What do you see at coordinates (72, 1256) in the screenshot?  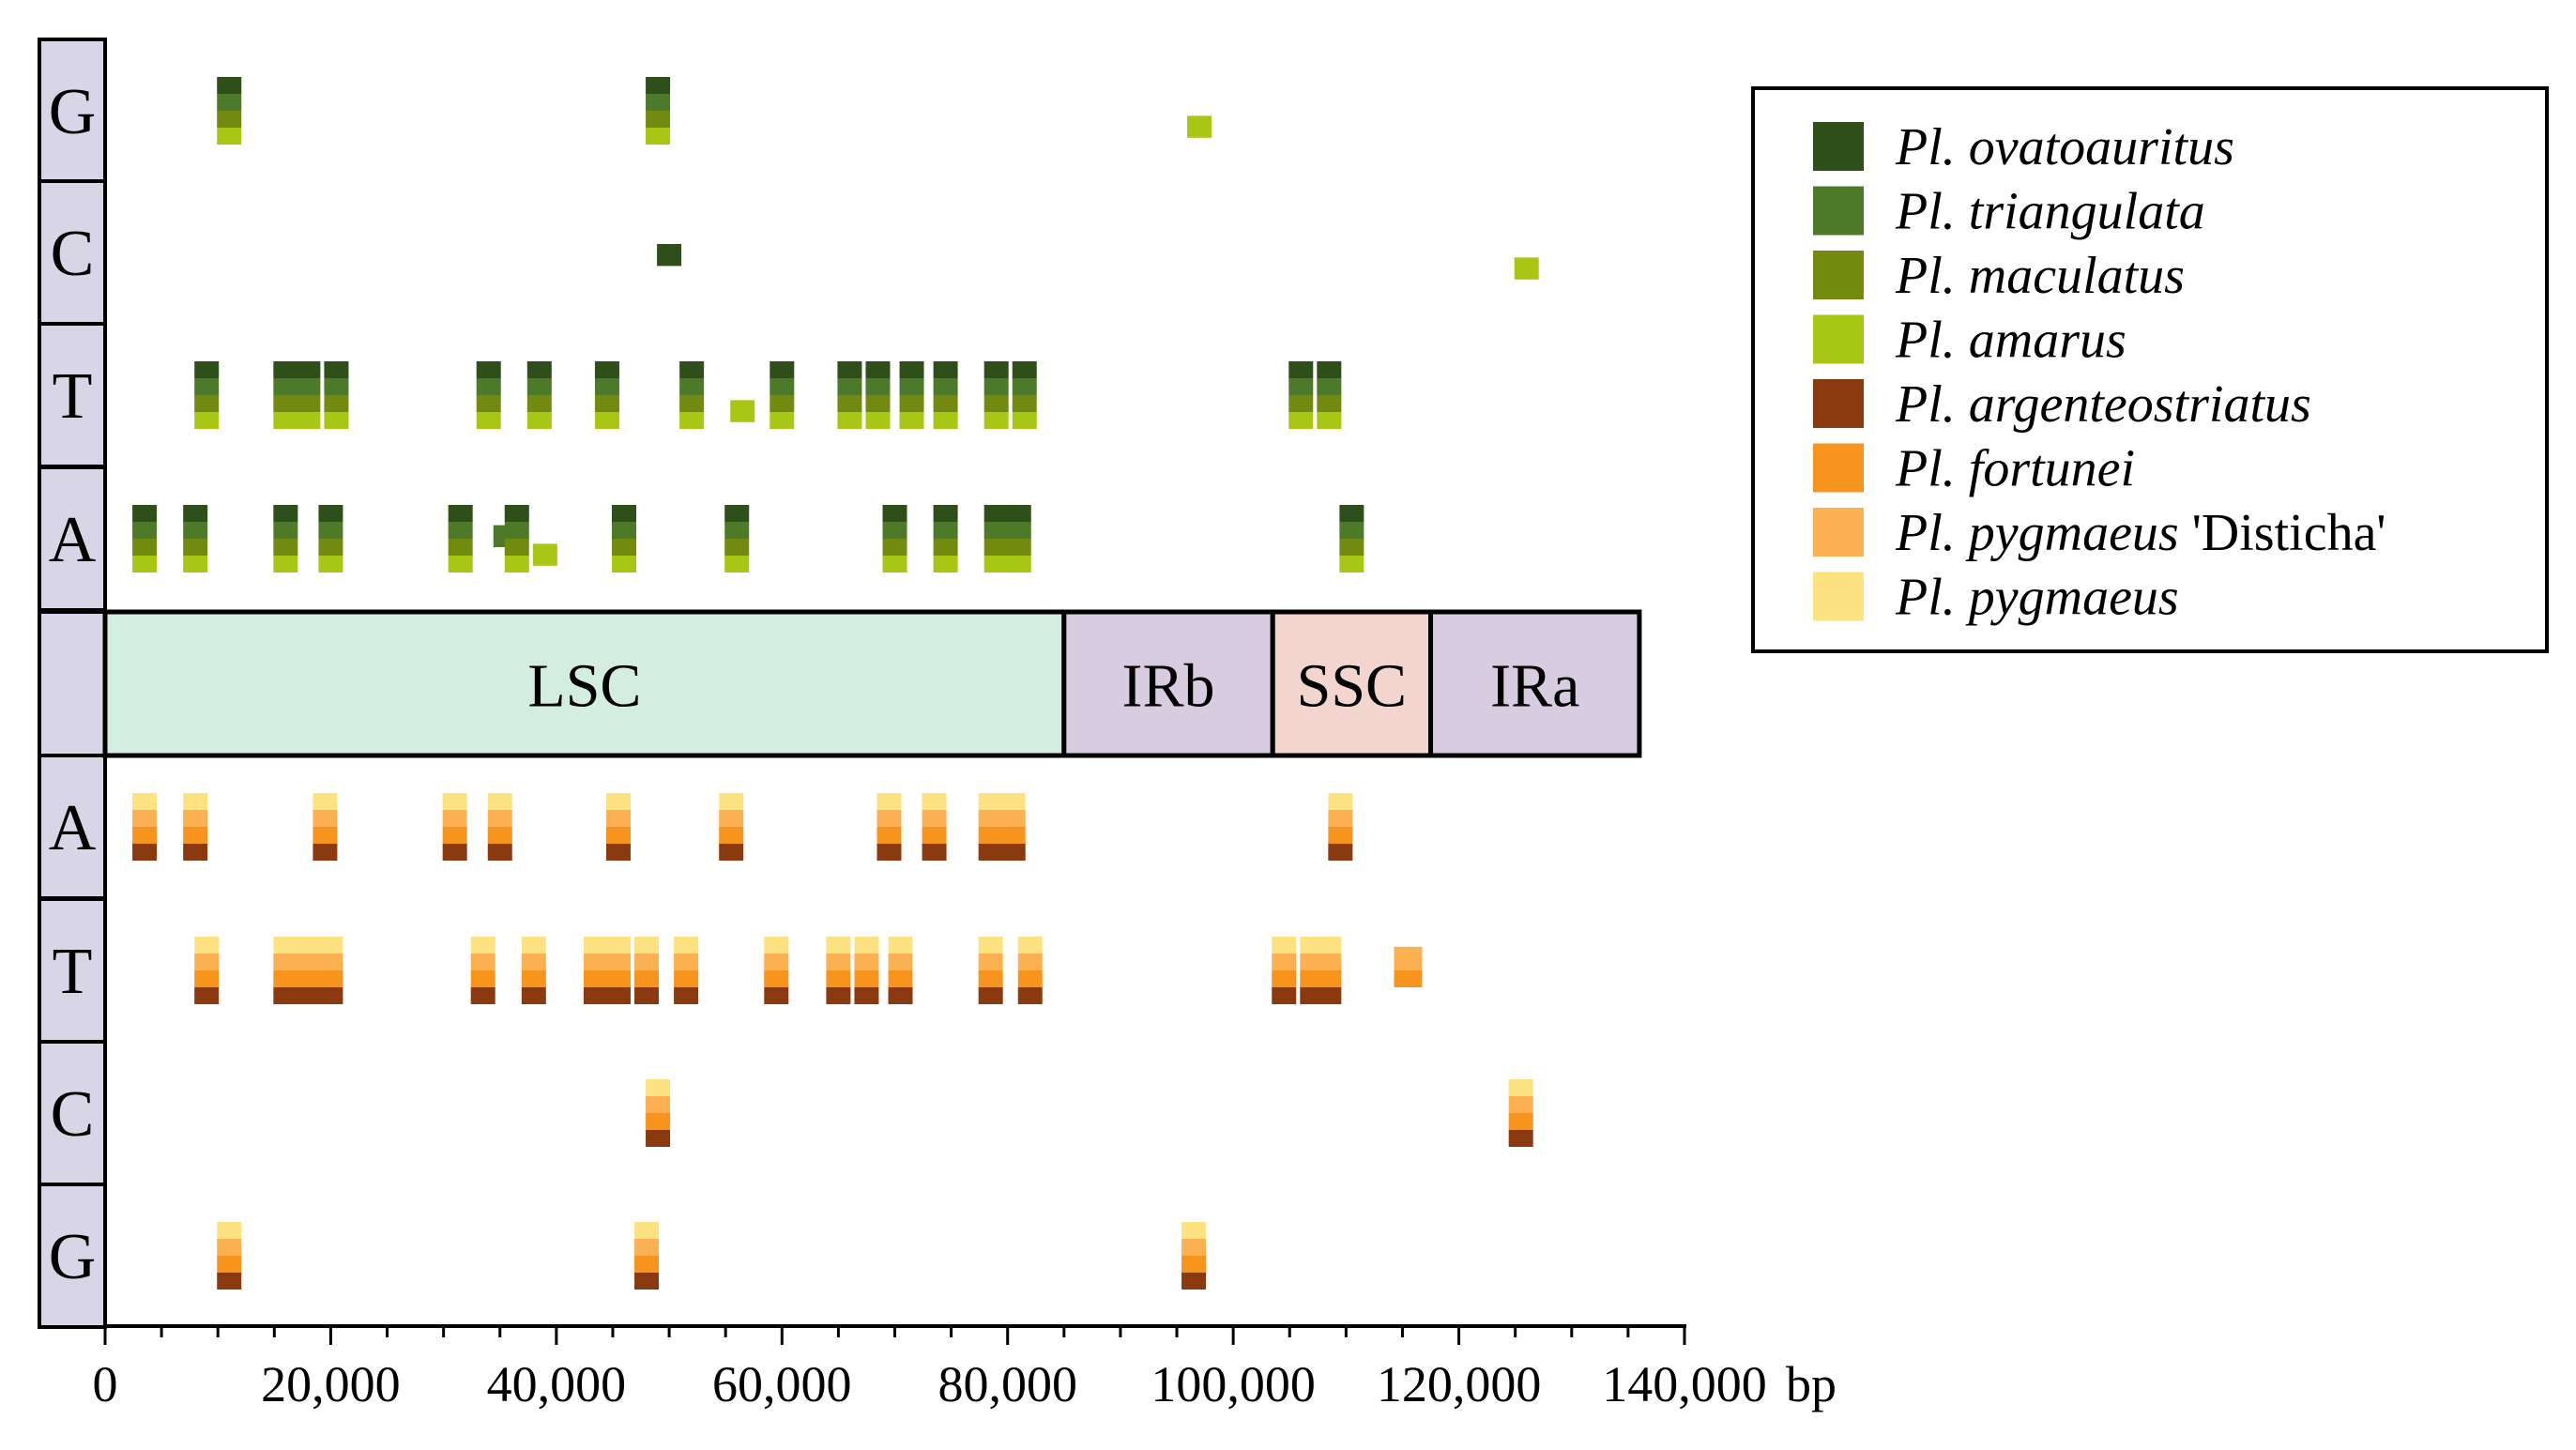 I see `lower-row-cell-g` at bounding box center [72, 1256].